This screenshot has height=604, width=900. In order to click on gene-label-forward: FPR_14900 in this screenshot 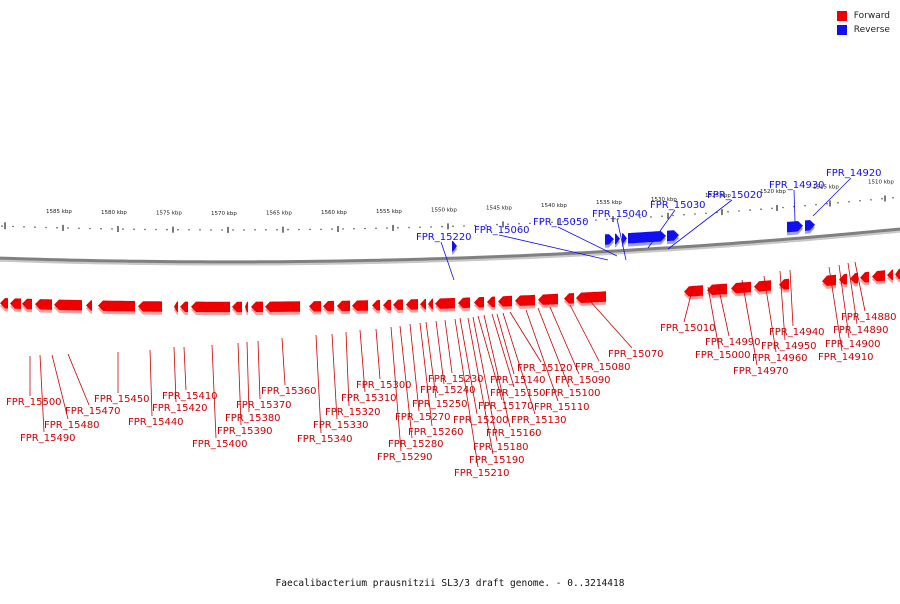, I will do `click(853, 344)`.